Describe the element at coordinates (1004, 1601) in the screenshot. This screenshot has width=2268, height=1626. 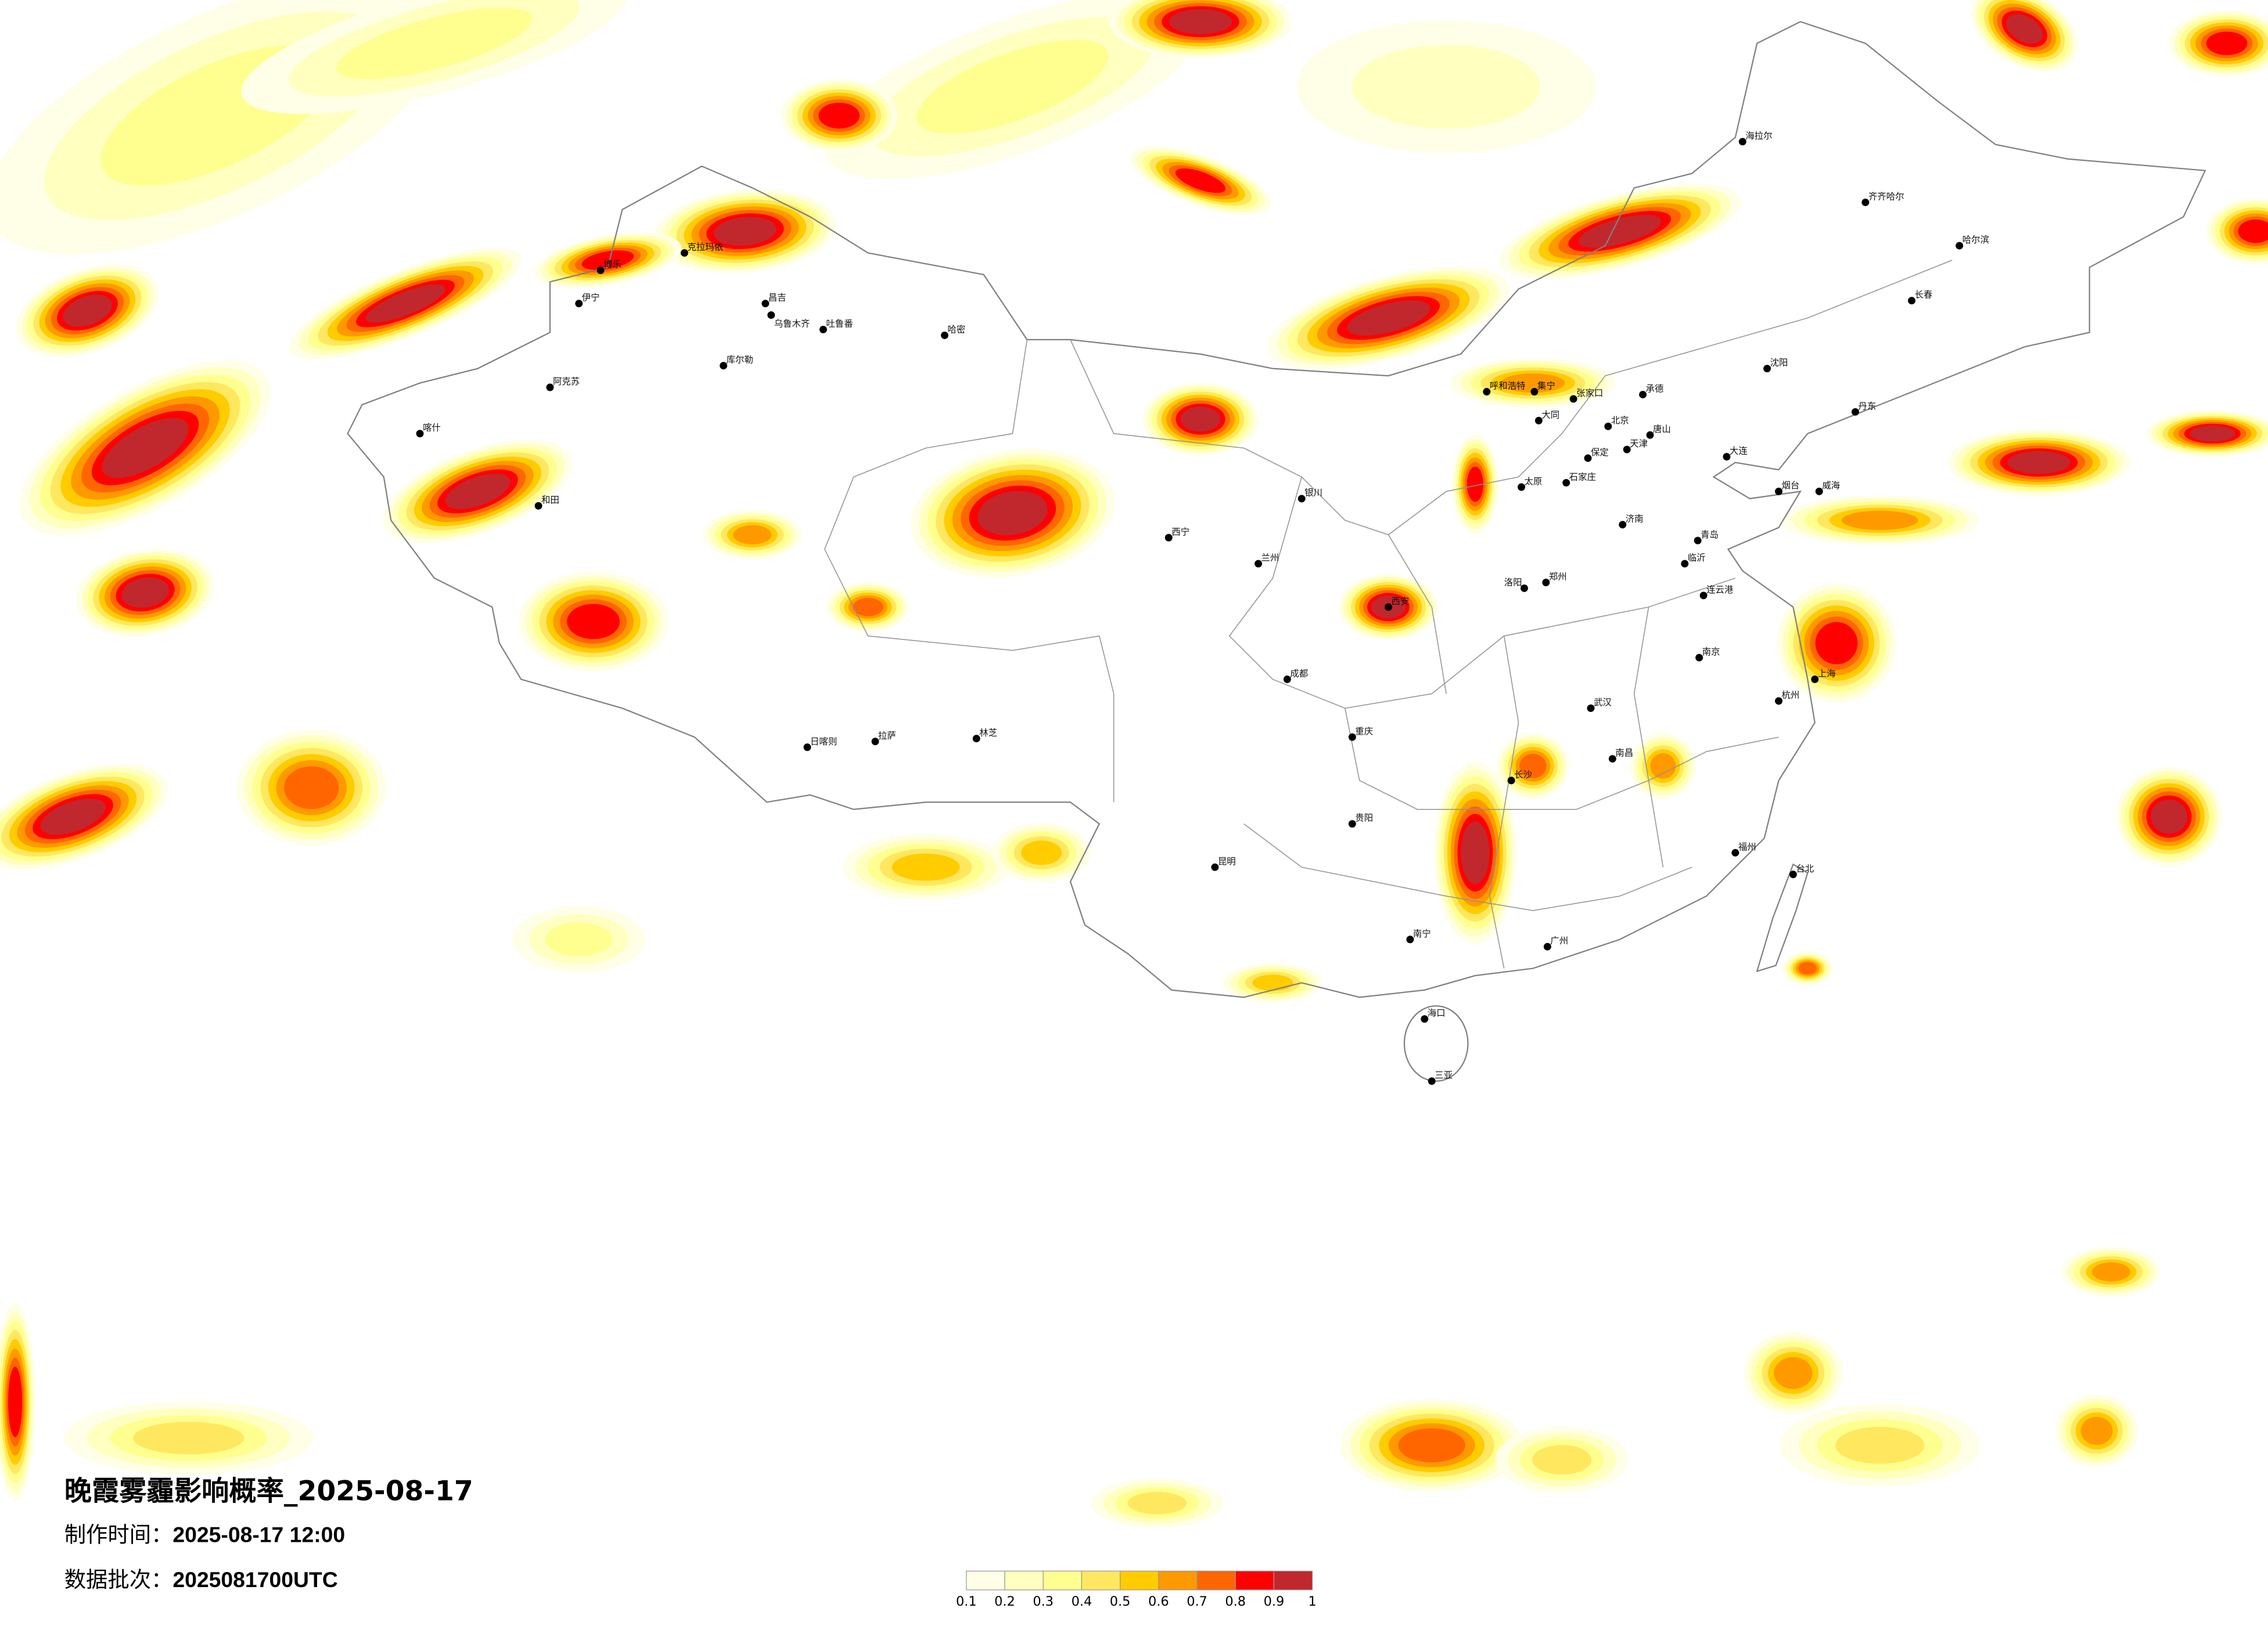
I see `legend-label: 0.2` at that location.